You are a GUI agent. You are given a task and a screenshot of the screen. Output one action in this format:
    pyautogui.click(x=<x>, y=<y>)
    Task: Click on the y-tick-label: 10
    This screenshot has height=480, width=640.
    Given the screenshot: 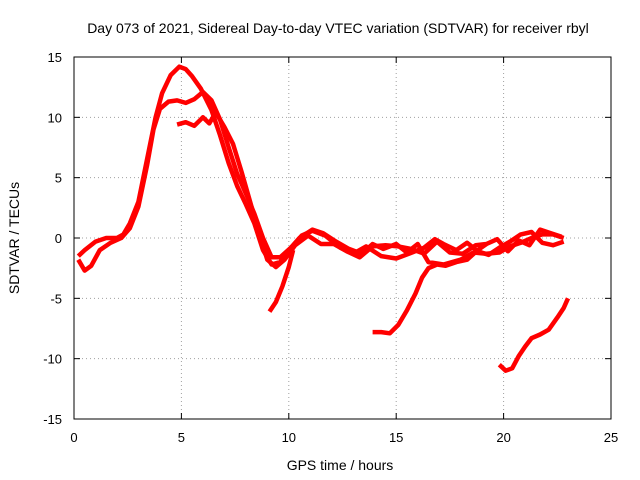 What is the action you would take?
    pyautogui.click(x=55, y=117)
    